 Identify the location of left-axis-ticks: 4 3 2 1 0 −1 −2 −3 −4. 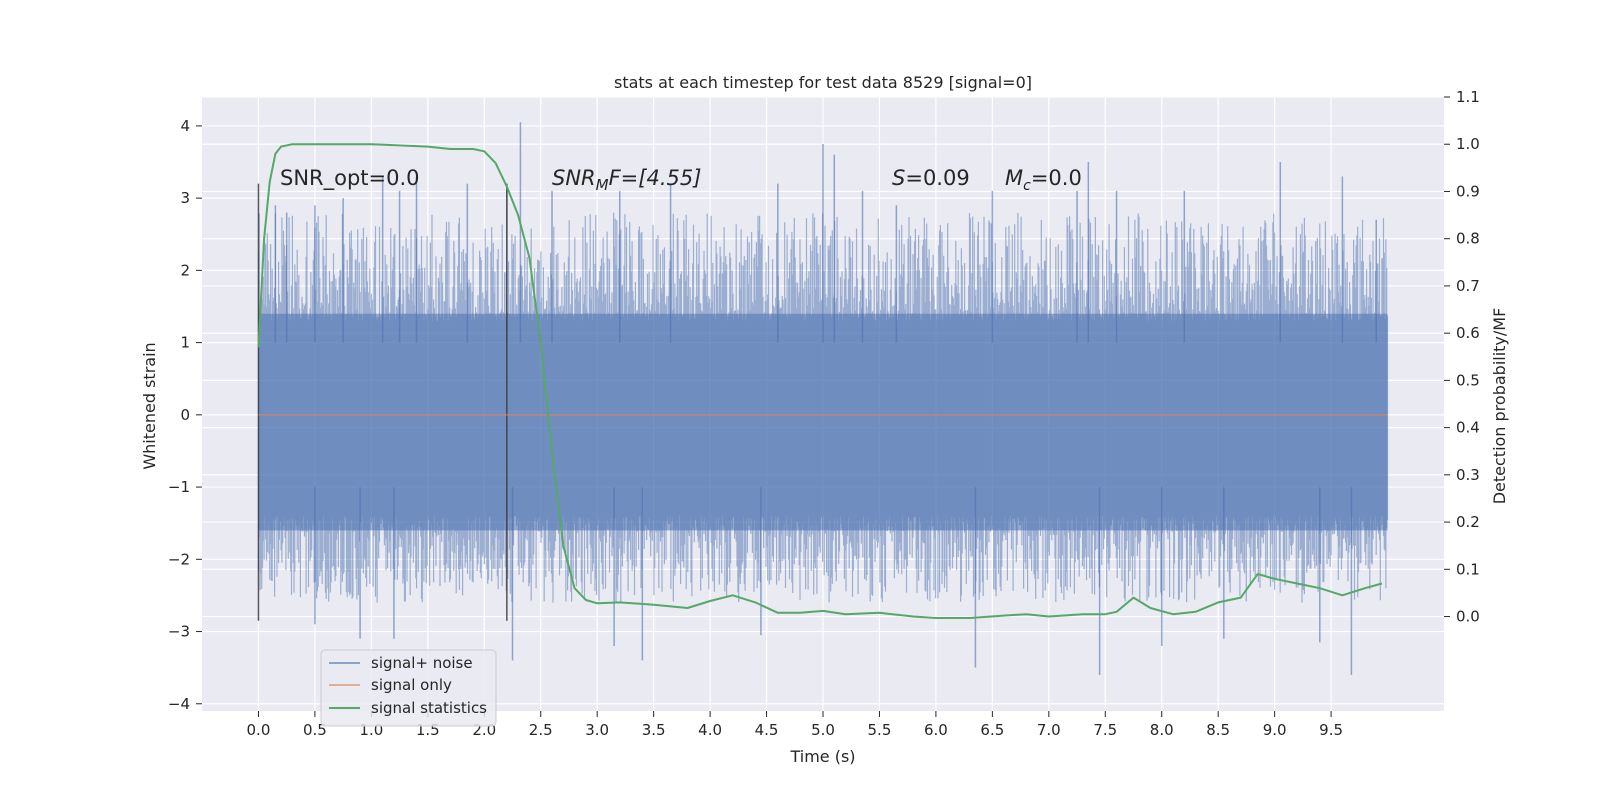
(185, 415).